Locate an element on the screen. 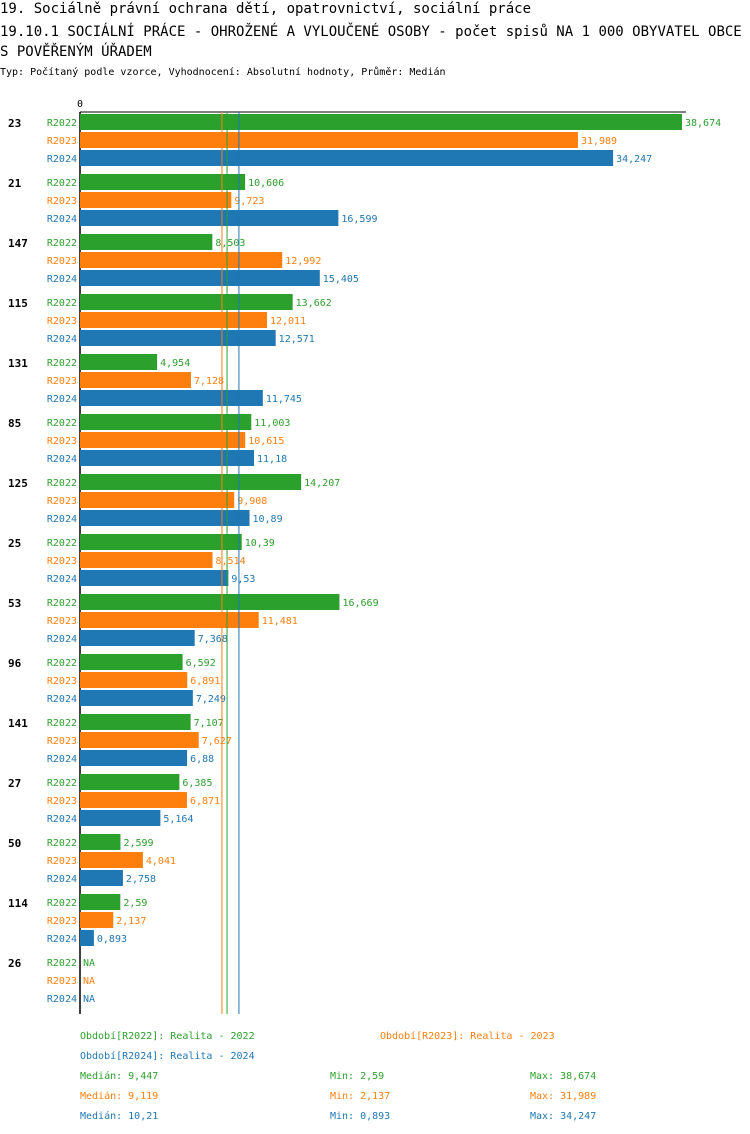 This screenshot has height=1134, width=750. stat-median-r2022: Medián: 9,447 is located at coordinates (119, 1076).